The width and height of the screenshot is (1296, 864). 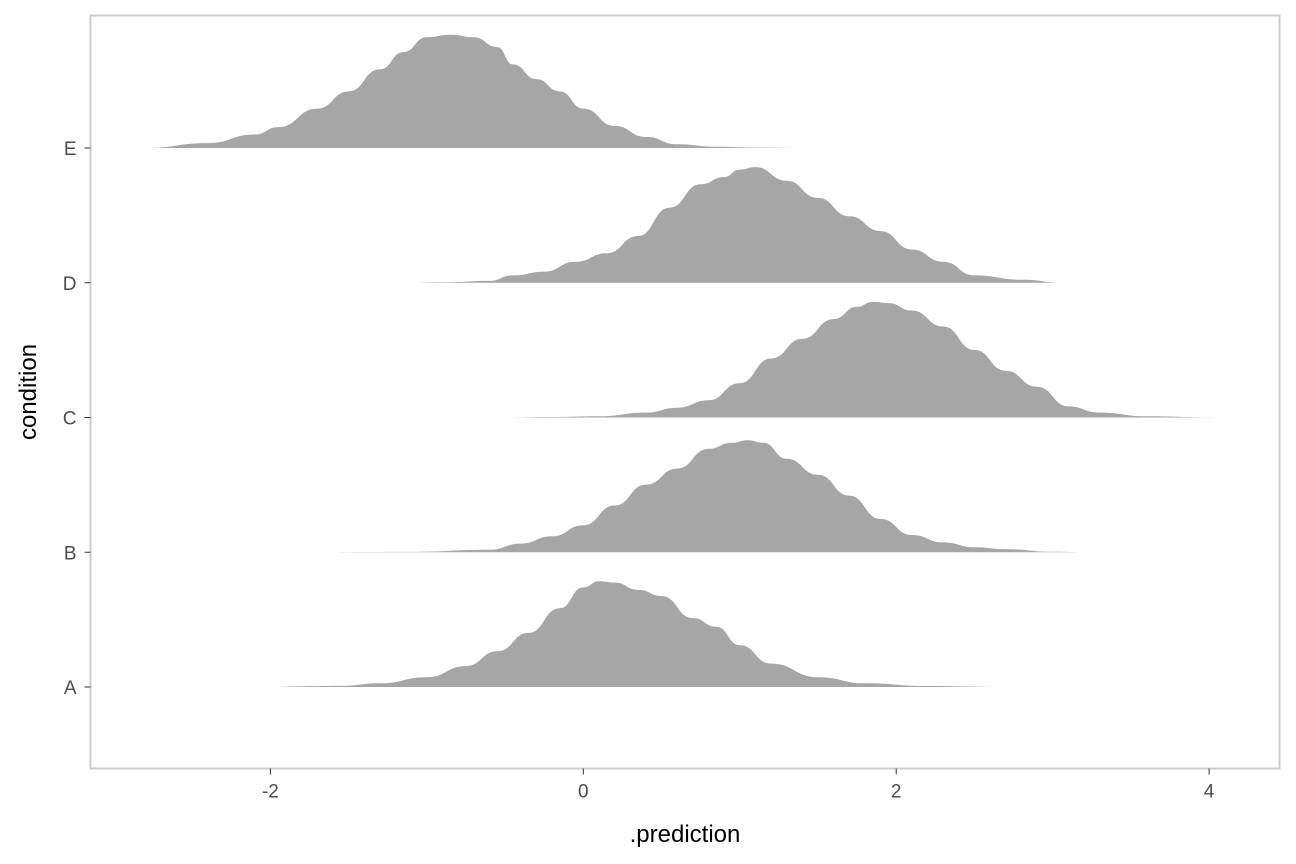 I want to click on x-axis: -2 0 2 4, so click(x=738, y=785).